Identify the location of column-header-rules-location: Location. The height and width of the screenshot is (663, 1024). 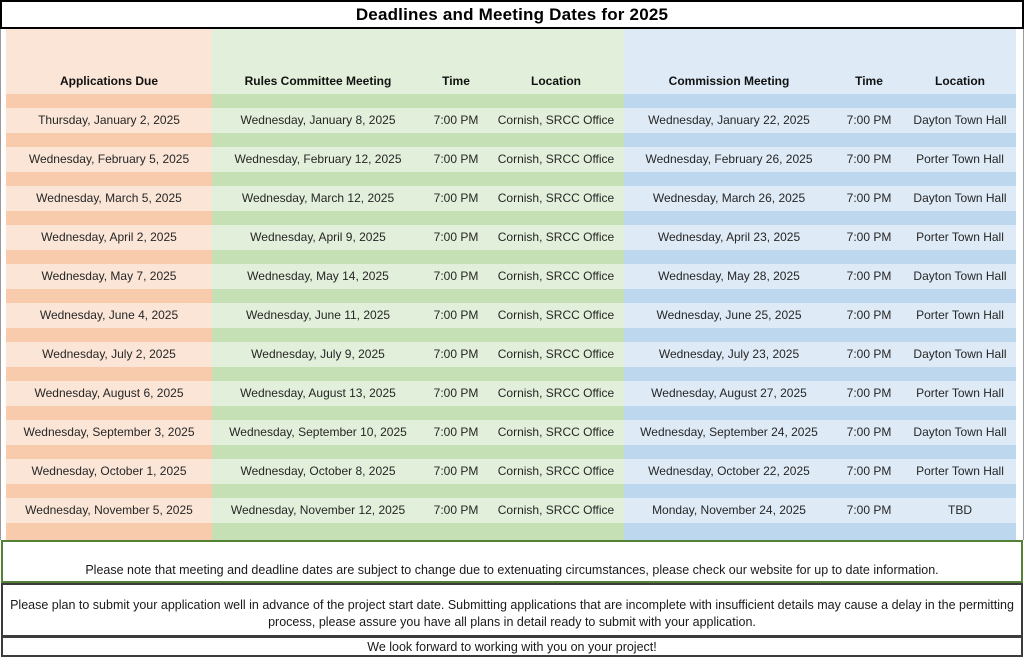
(556, 61).